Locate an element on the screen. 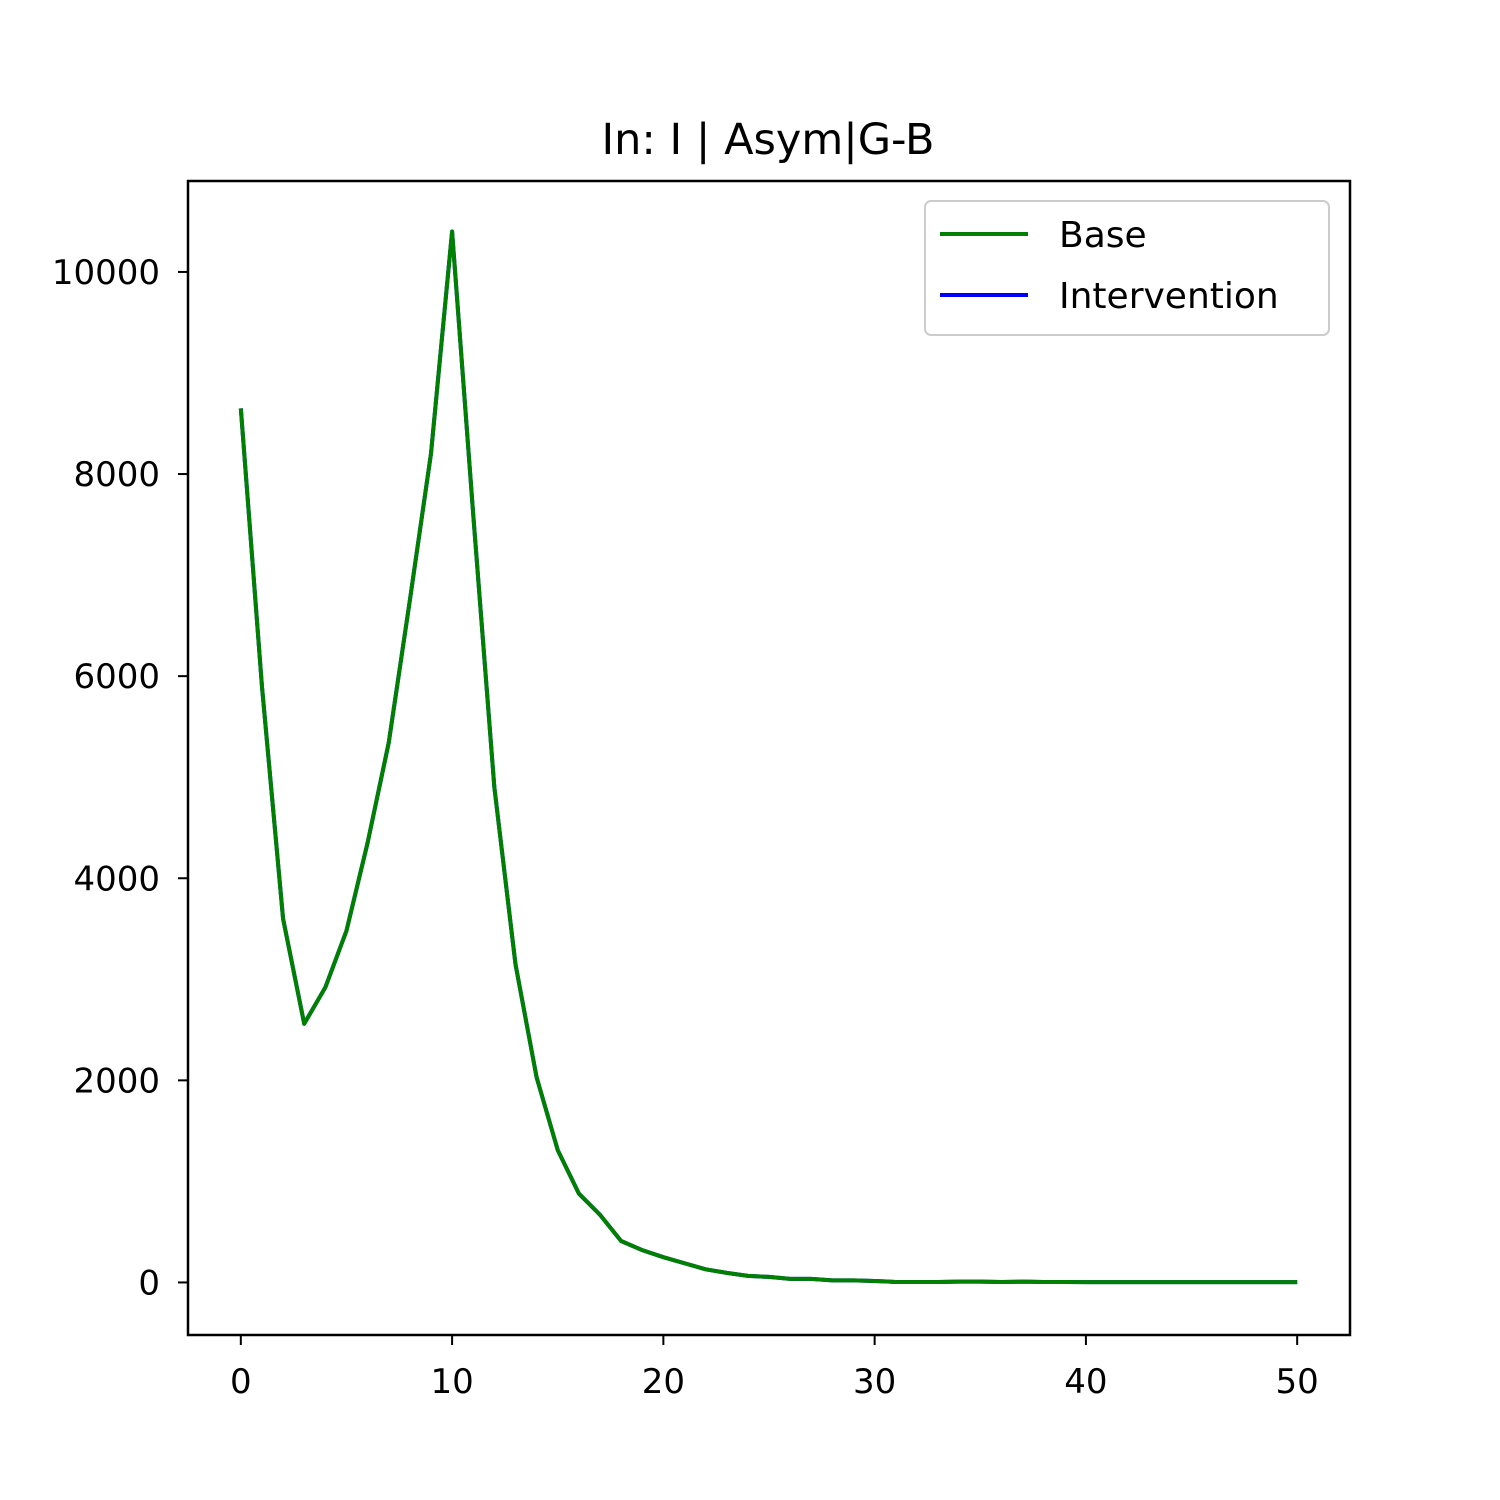 This screenshot has height=1500, width=1500. y-tick-label: 10000 is located at coordinates (106, 273).